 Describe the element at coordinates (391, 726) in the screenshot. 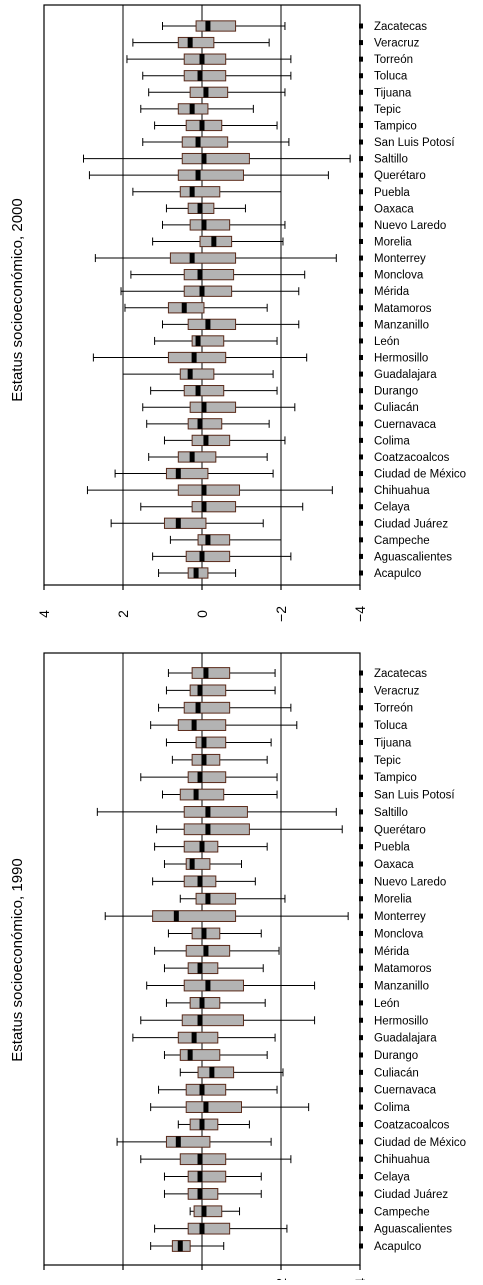

I see `category-label: Toluca` at that location.